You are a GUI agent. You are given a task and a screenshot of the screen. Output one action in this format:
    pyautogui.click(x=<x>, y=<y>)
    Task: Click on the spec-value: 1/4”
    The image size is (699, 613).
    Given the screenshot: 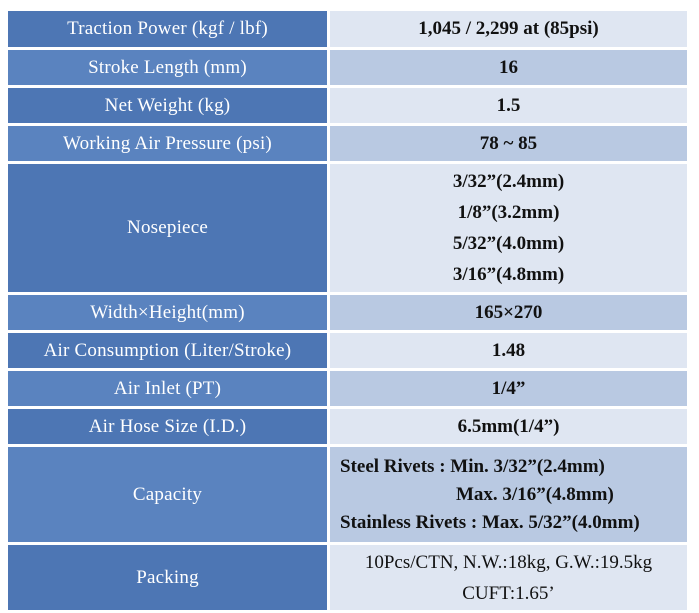 What is the action you would take?
    pyautogui.click(x=508, y=388)
    